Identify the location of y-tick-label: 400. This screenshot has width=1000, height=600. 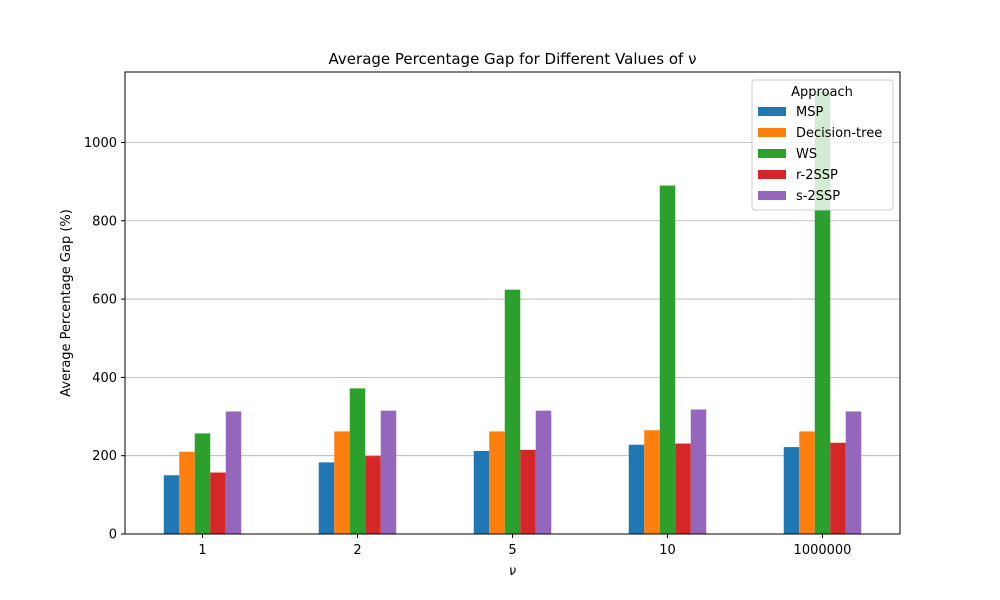
(104, 378).